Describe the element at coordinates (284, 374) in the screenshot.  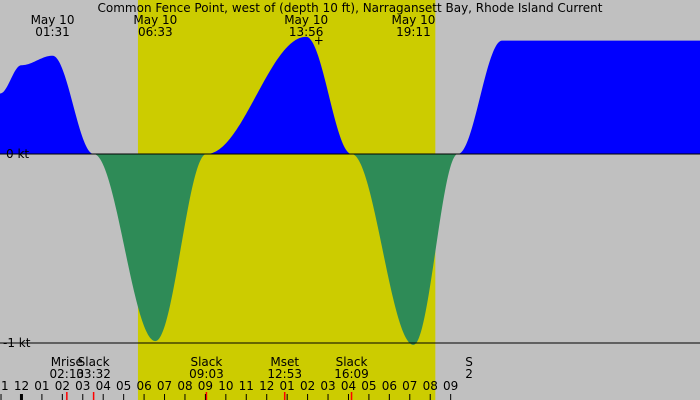
I see `event-time-label: 12:53` at that location.